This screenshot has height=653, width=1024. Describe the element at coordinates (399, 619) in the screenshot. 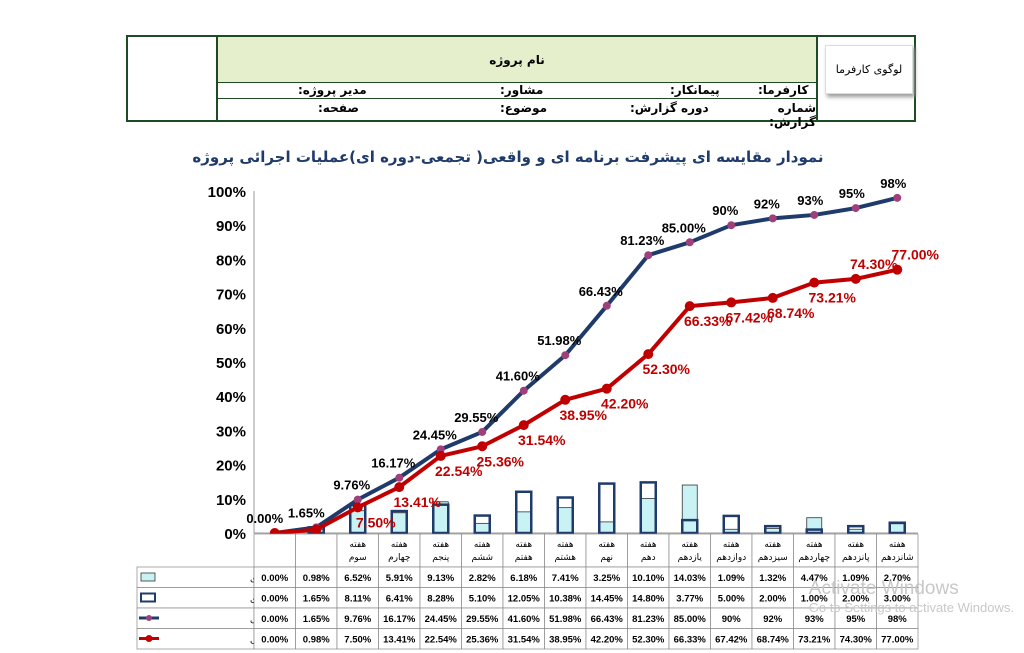

I see `table-cell-value: 16.17%` at that location.